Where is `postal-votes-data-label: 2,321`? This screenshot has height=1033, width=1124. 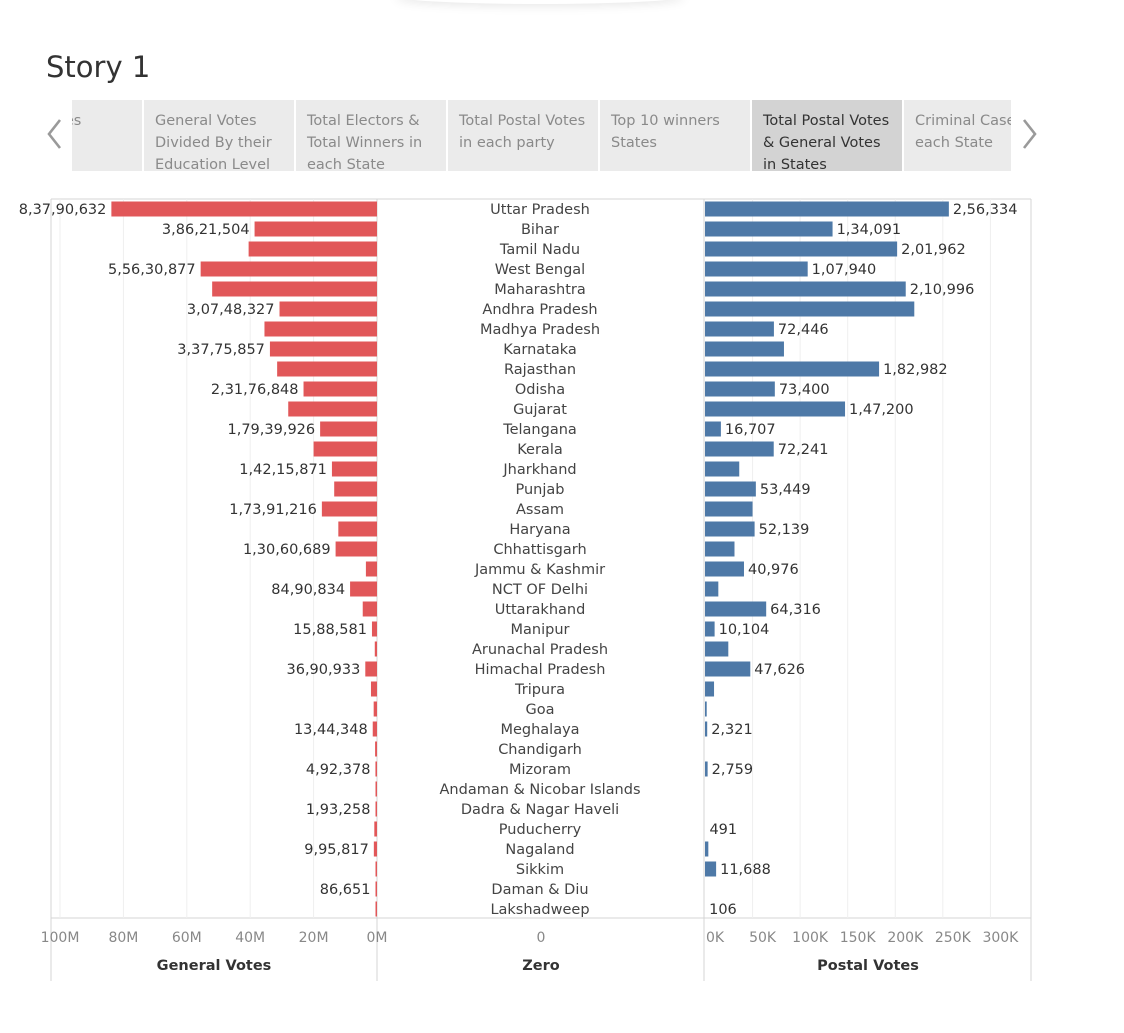 postal-votes-data-label: 2,321 is located at coordinates (732, 730).